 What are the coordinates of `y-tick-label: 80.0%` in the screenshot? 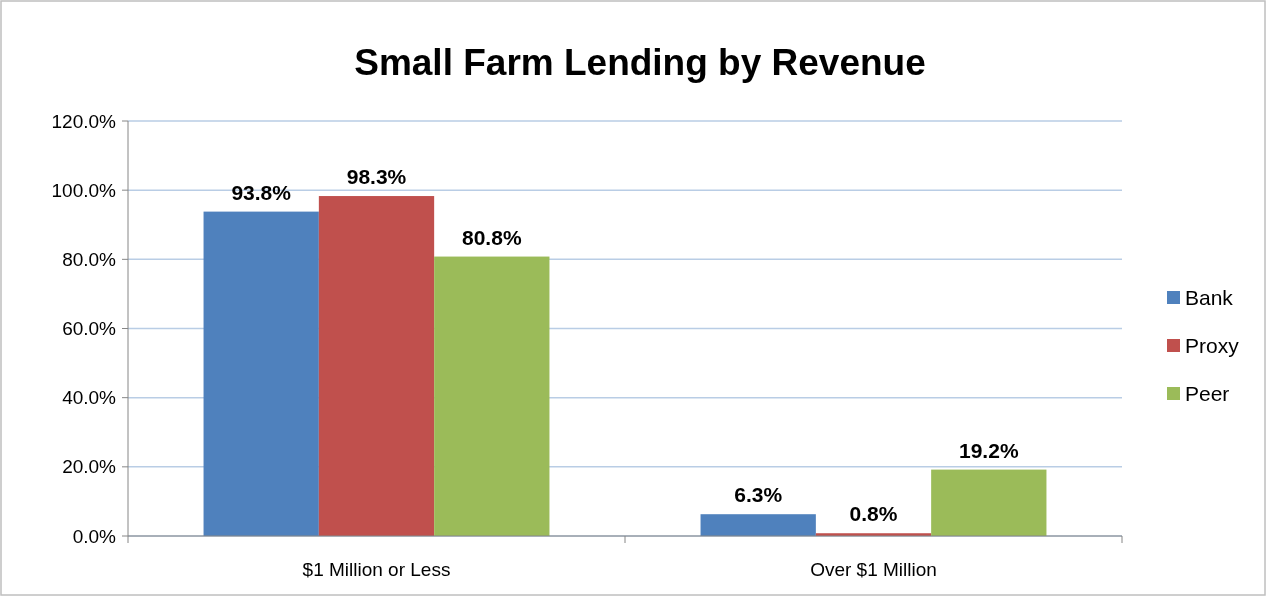 It's located at (89, 259).